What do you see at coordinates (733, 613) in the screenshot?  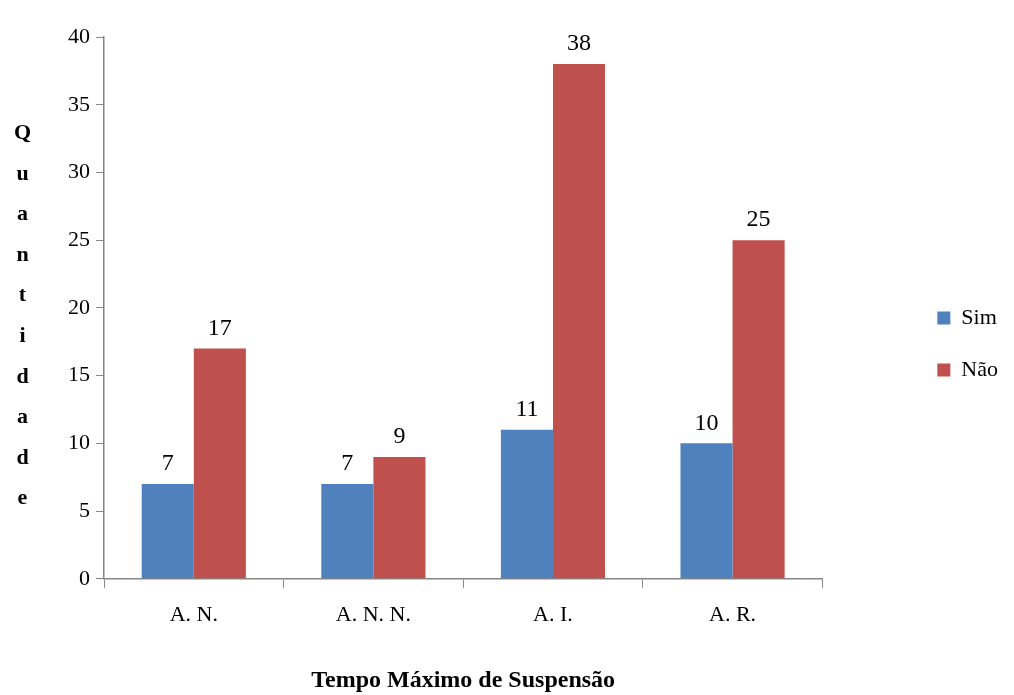 I see `x-tick-label: A. R.` at bounding box center [733, 613].